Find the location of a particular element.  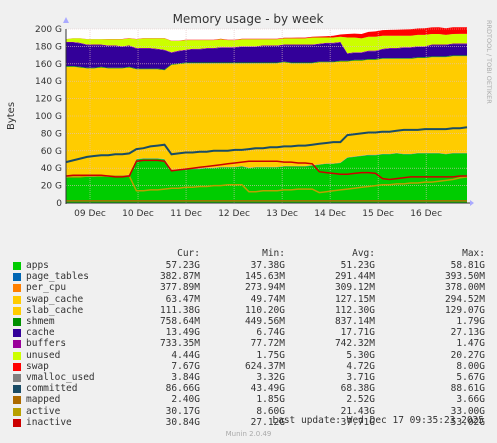

legend-max-value: 1.79G is located at coordinates (470, 321).